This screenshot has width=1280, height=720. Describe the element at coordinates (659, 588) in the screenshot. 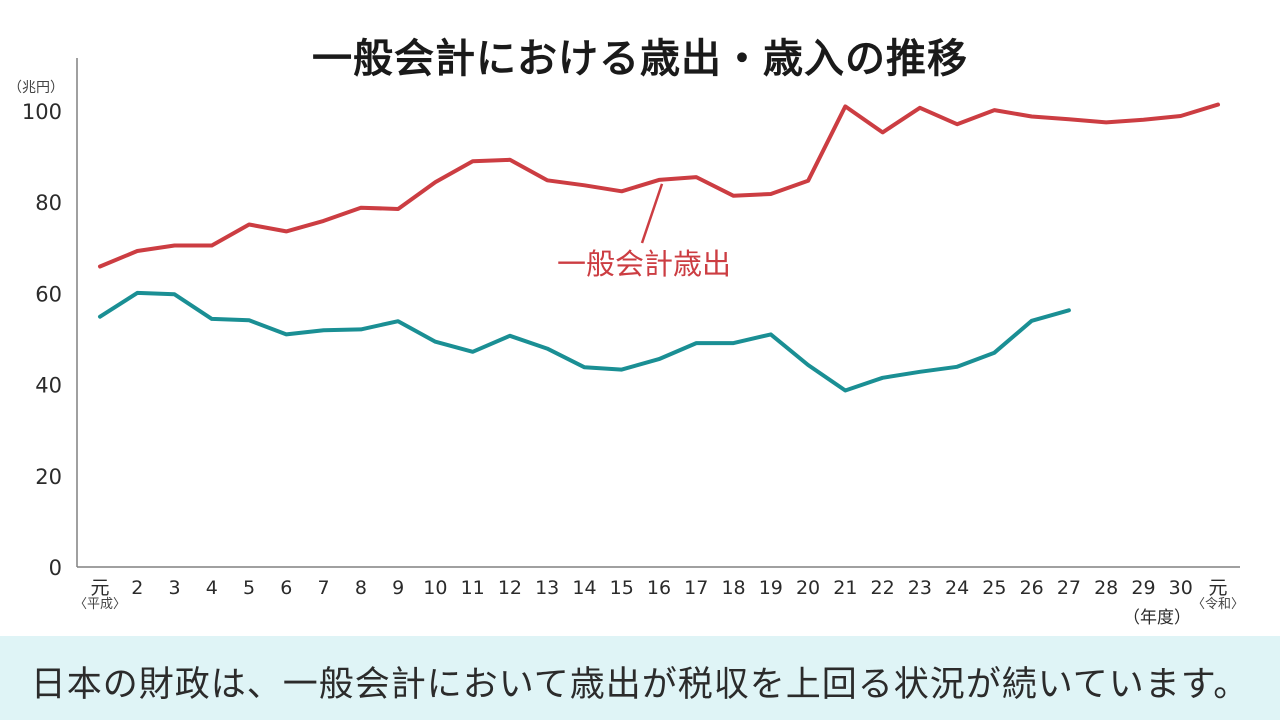

I see `x-tick-label: 16` at that location.